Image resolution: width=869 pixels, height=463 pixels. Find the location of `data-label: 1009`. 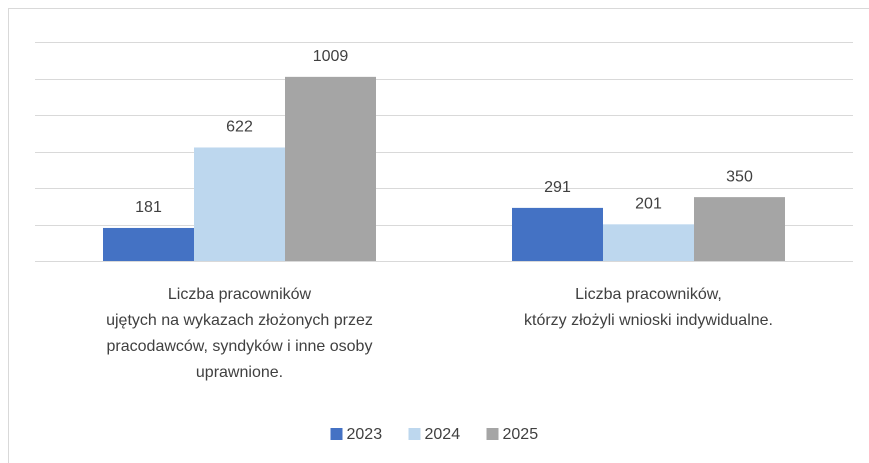

data-label: 1009 is located at coordinates (331, 56).